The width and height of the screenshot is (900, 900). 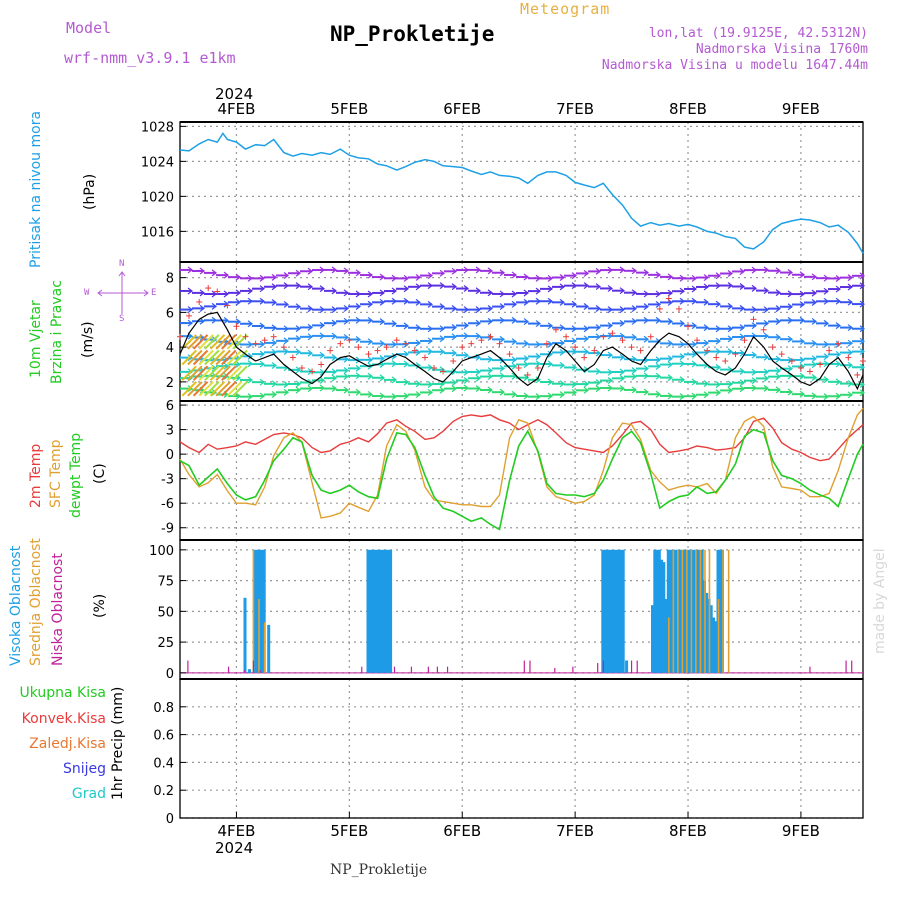 I want to click on station-title: NP_Prokletije, so click(x=412, y=34).